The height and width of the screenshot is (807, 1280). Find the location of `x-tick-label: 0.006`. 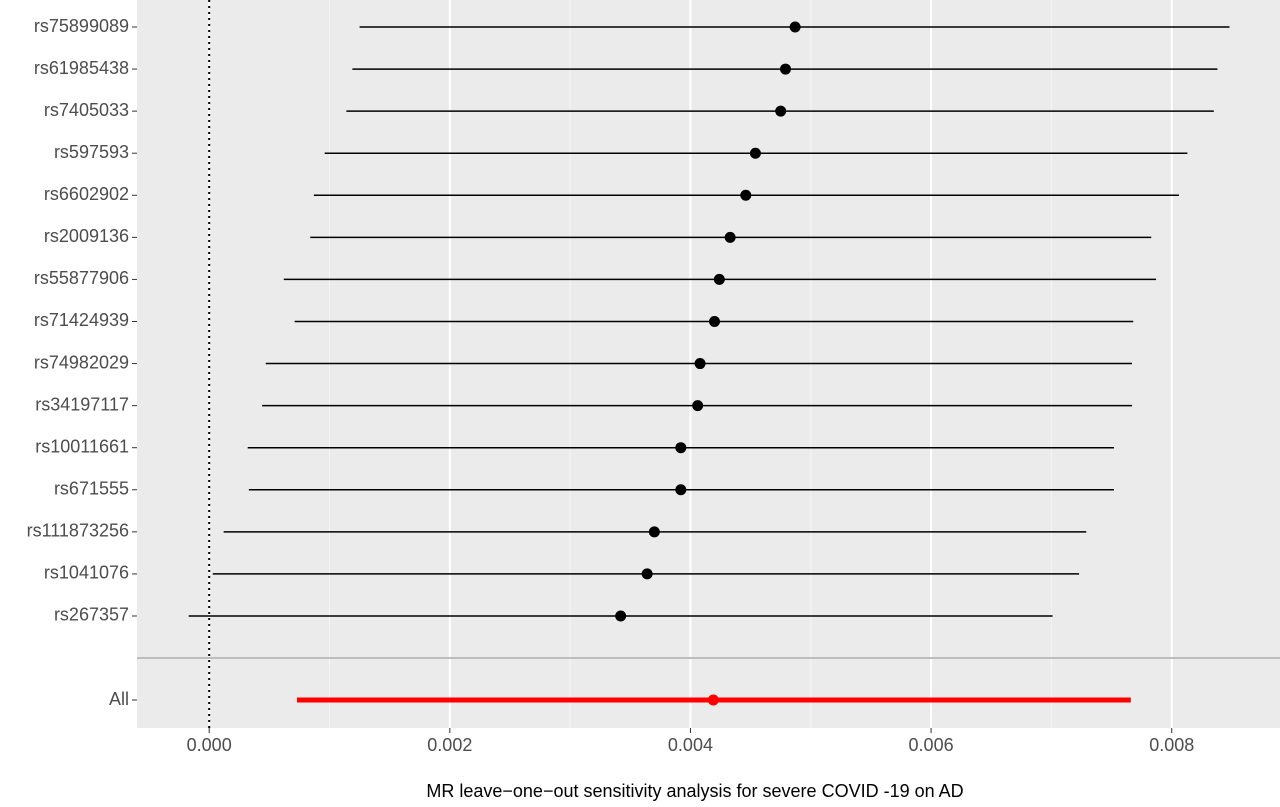

x-tick-label: 0.006 is located at coordinates (931, 745).